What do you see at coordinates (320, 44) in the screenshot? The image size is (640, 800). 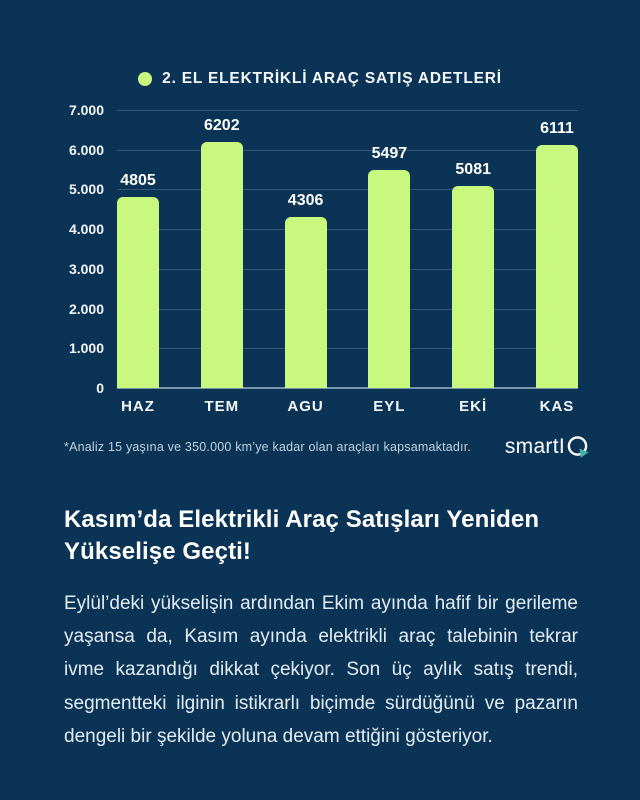 I see `chart-legend: 2. EL ELEKTRİKLİ ARAÇ SATIŞ ADETLERİ` at bounding box center [320, 44].